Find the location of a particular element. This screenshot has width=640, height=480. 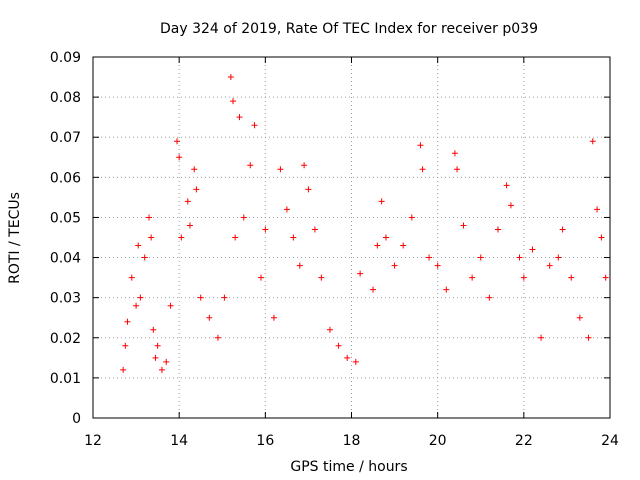

y-tick-label: 0.01 is located at coordinates (65, 379).